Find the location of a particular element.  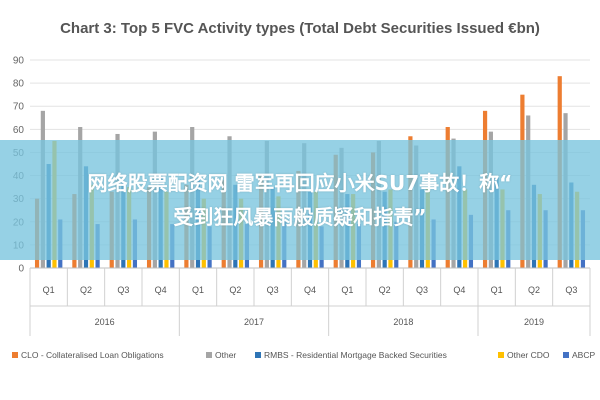

y-tick-label: 0 is located at coordinates (21, 269).